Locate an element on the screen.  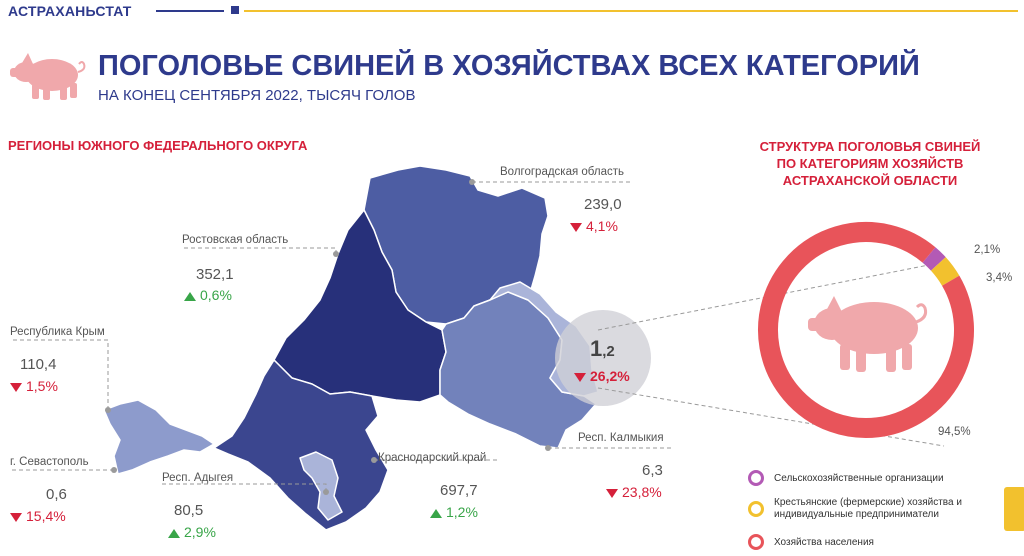
next-page-button is located at coordinates (1014, 509).